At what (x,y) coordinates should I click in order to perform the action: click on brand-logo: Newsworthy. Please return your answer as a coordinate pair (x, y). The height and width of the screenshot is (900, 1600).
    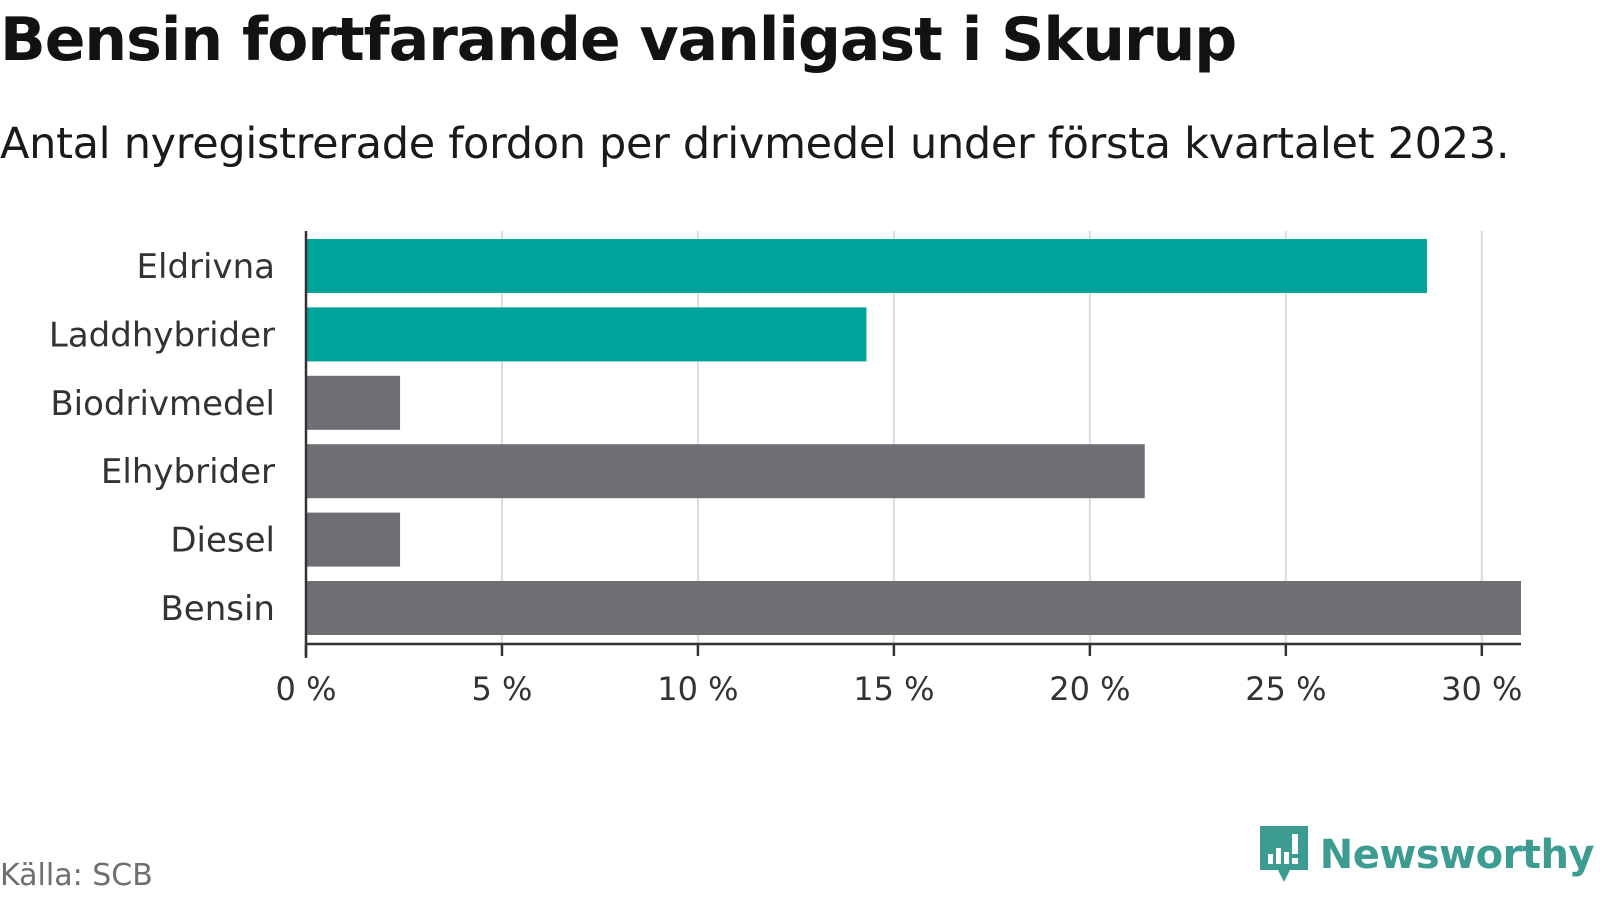
    Looking at the image, I should click on (1426, 855).